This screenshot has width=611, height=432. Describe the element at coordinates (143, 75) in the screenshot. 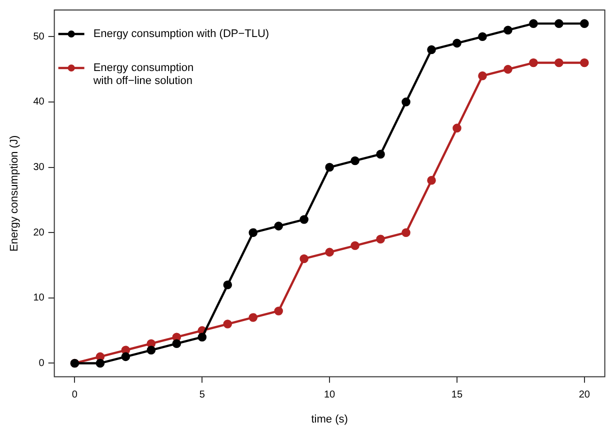

I see `legend-label: Energy consumption with off−line solution` at that location.